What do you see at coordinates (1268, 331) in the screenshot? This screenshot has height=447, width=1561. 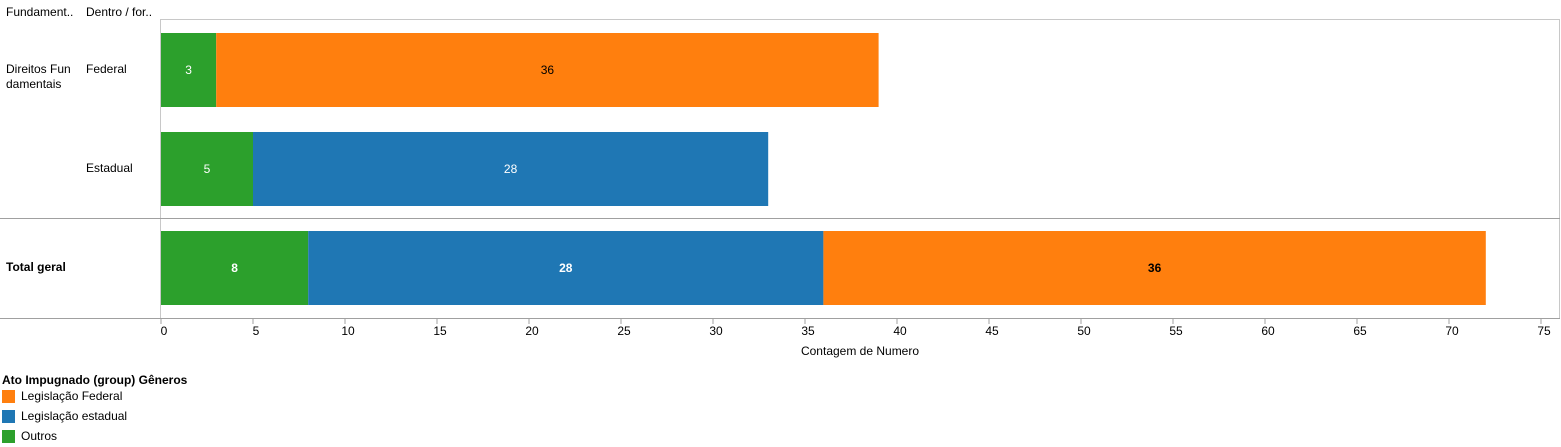 I see `x-tick-label: 60` at bounding box center [1268, 331].